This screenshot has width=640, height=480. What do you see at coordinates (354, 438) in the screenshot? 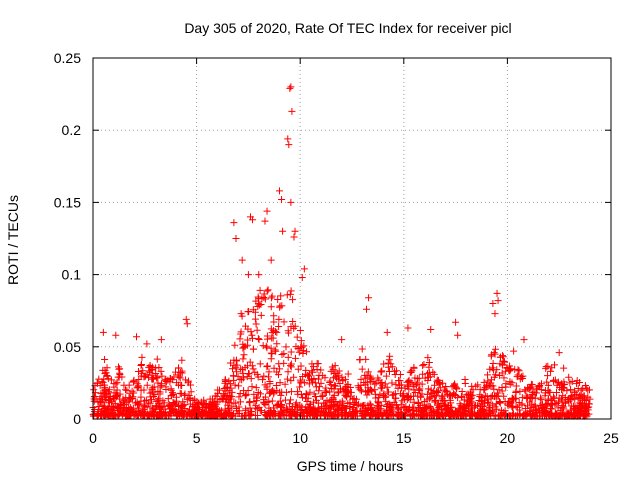
I see `x-tick-labels: 0 5 10 15 20 25` at bounding box center [354, 438].